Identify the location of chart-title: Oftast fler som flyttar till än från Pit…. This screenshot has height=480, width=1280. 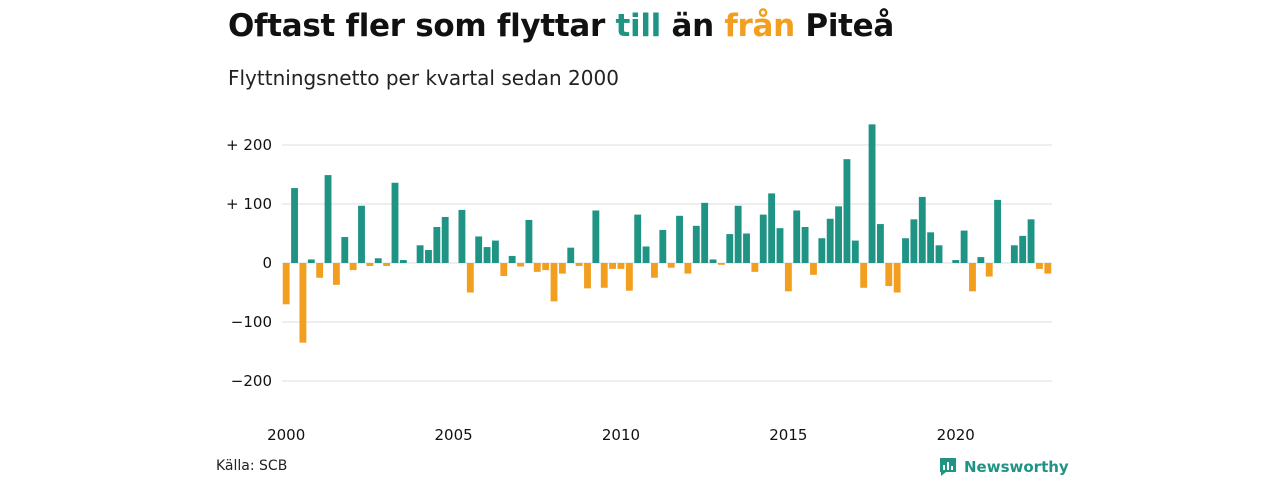
(561, 26).